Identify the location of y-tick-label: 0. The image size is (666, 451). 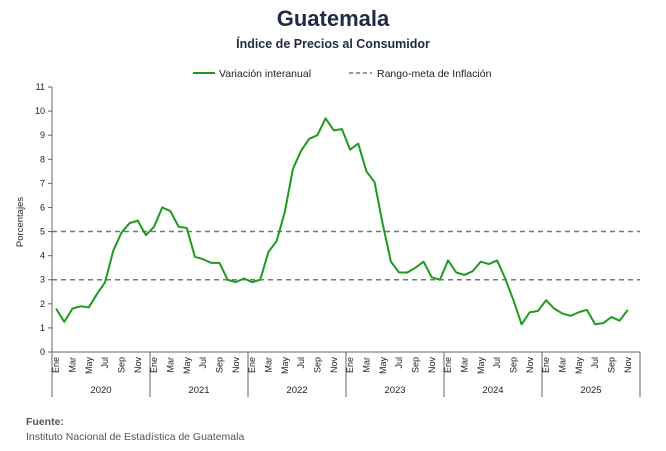
(42, 352).